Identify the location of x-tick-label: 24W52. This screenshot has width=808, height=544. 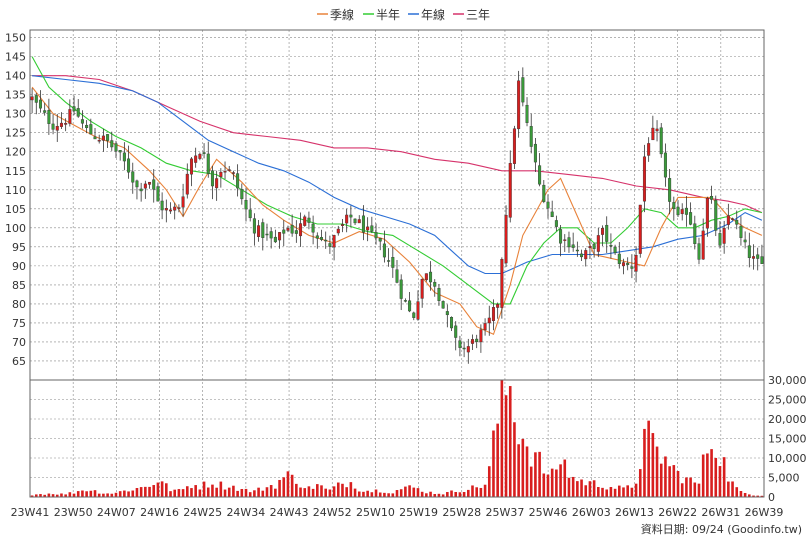
(332, 512).